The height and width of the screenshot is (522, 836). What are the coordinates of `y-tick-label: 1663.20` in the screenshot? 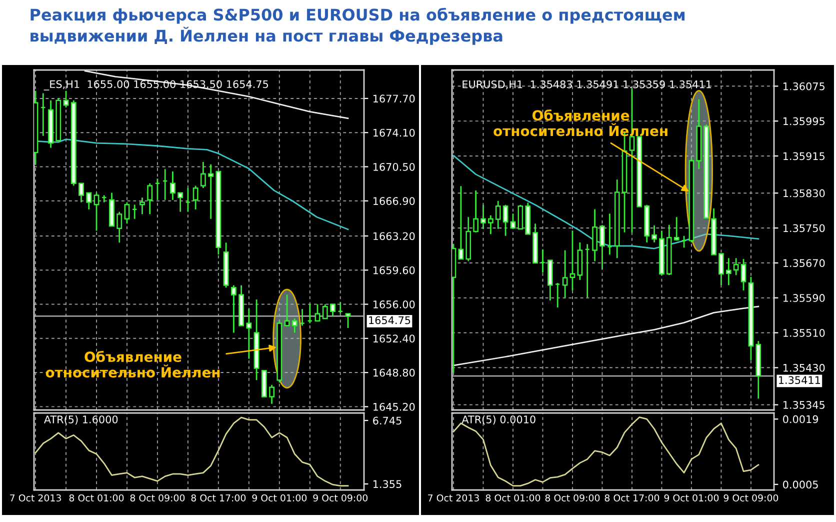 It's located at (394, 236).